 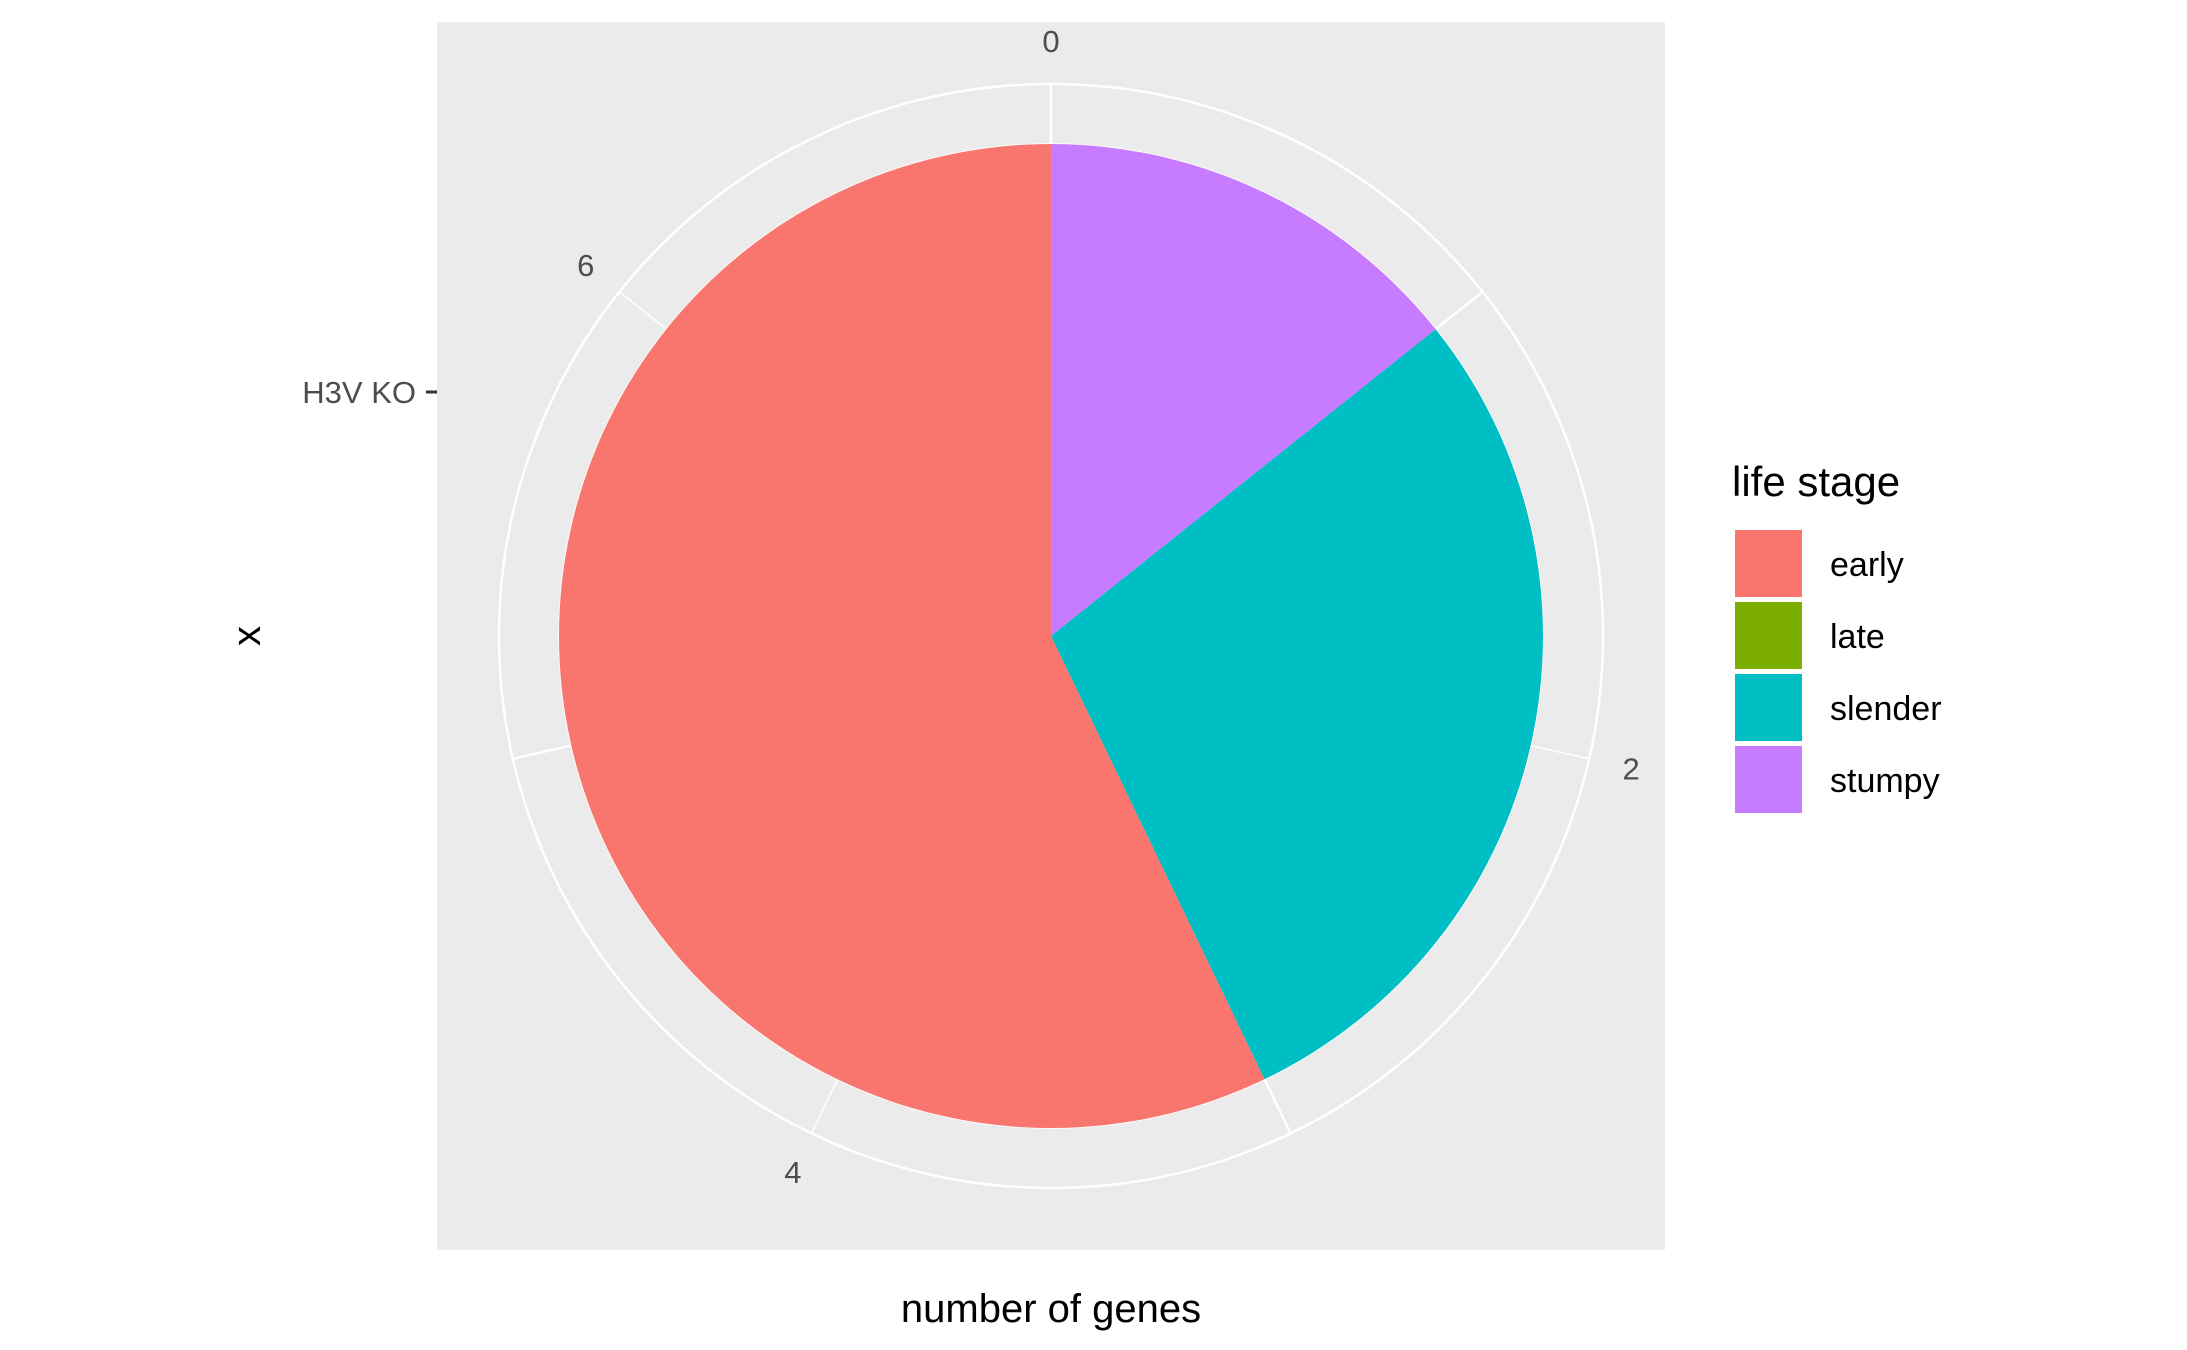 I want to click on x-axis-title: number of genes, so click(x=1051, y=1309).